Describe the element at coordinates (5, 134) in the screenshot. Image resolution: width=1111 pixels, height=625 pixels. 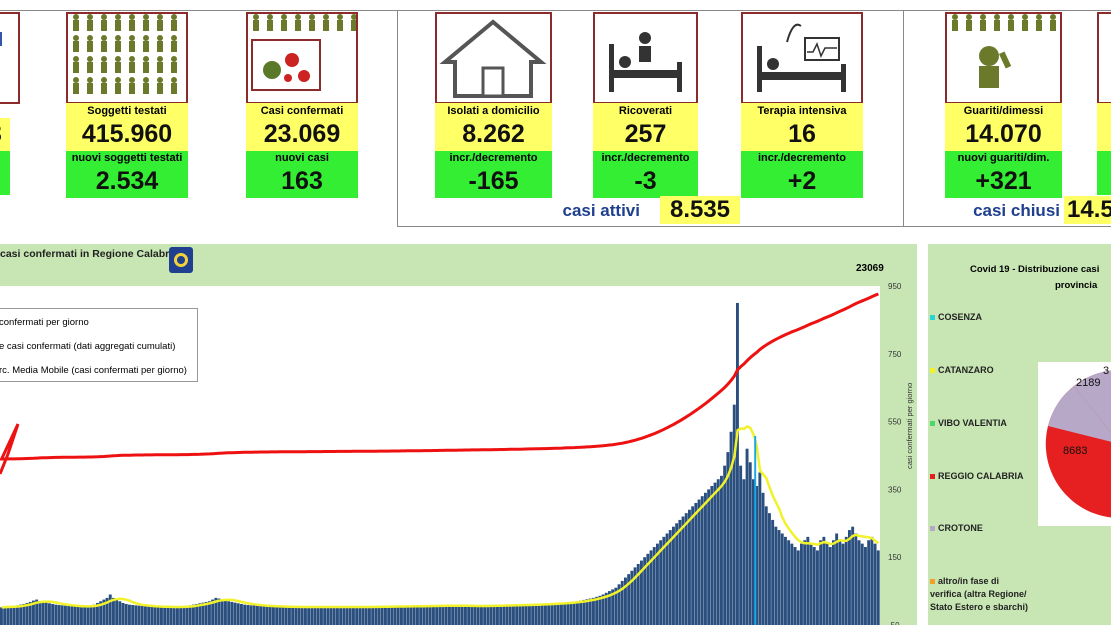
I see `card0-value: 3` at that location.